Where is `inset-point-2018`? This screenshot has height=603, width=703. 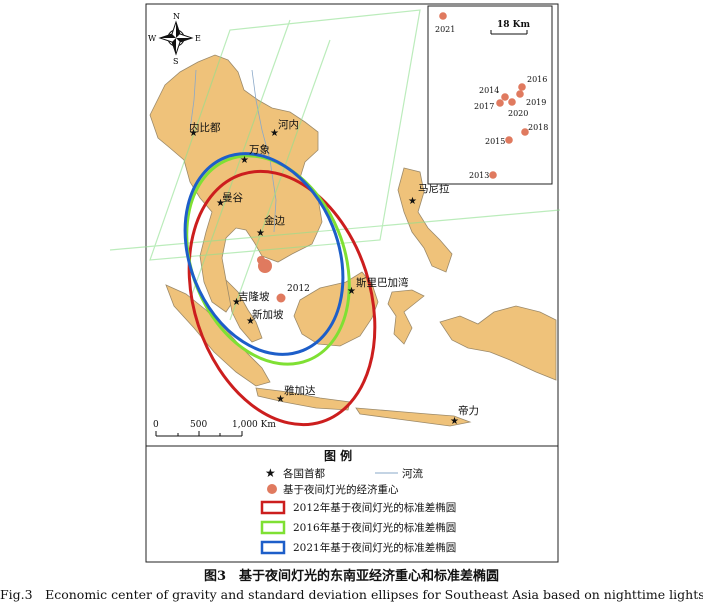 inset-point-2018 is located at coordinates (525, 132).